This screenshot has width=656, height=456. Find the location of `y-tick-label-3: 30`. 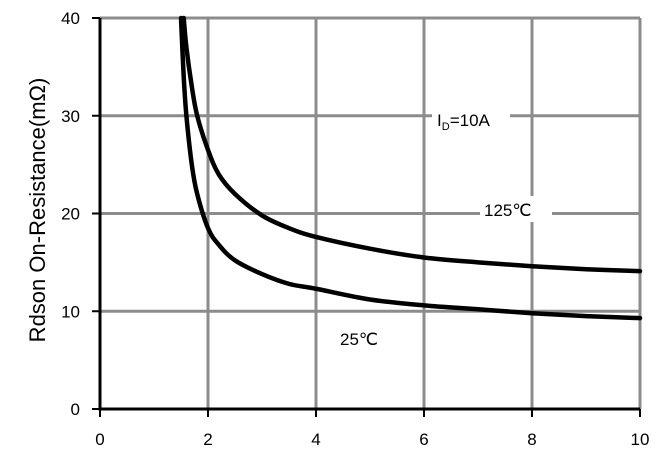

y-tick-label-3: 30 is located at coordinates (70, 116).